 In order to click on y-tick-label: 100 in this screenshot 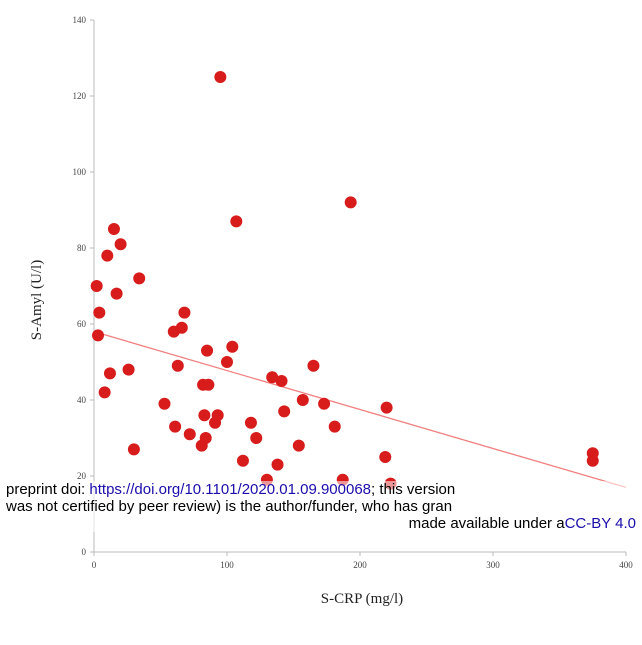, I will do `click(80, 172)`.